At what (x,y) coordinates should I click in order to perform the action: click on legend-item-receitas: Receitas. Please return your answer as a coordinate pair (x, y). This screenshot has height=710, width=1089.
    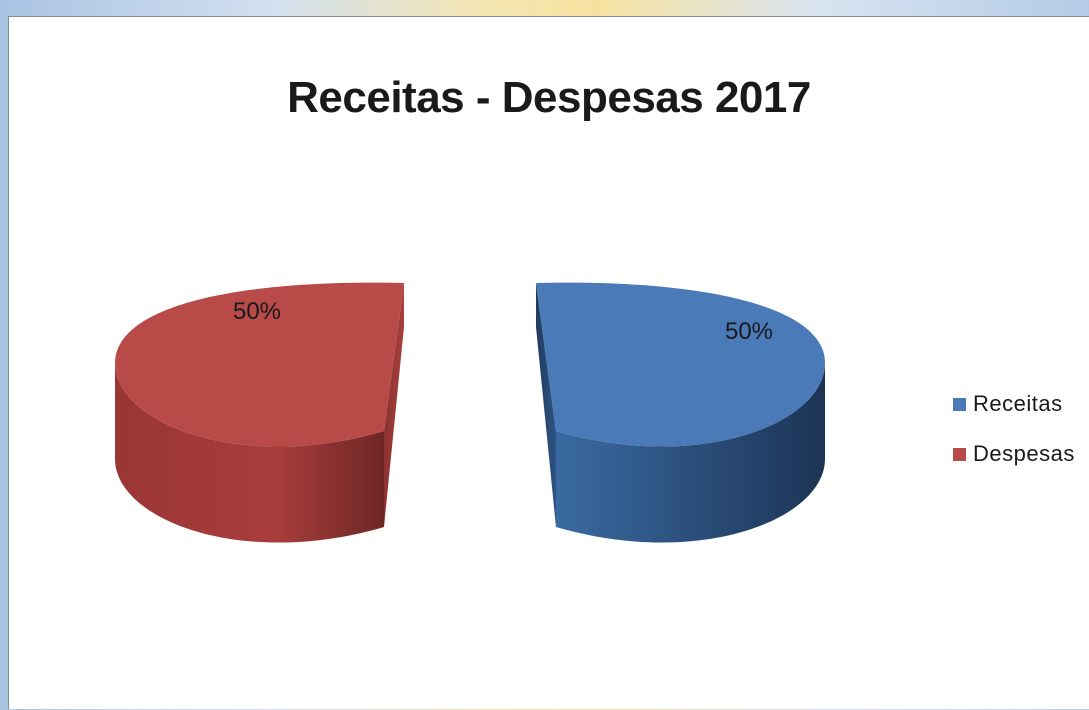
    Looking at the image, I should click on (1014, 404).